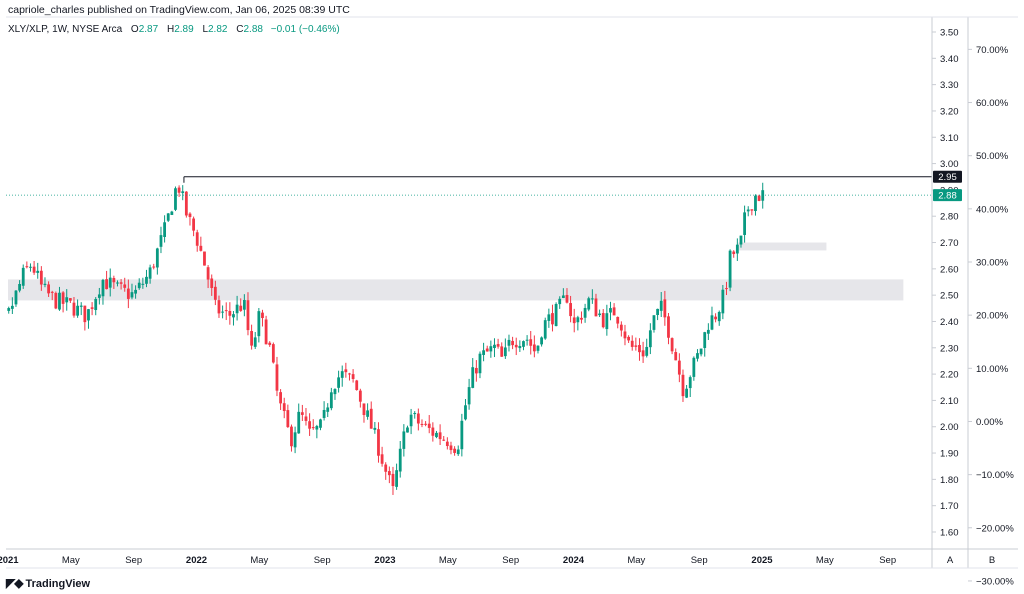 The width and height of the screenshot is (1024, 594). What do you see at coordinates (949, 138) in the screenshot?
I see `price-tick-label: 3.10` at bounding box center [949, 138].